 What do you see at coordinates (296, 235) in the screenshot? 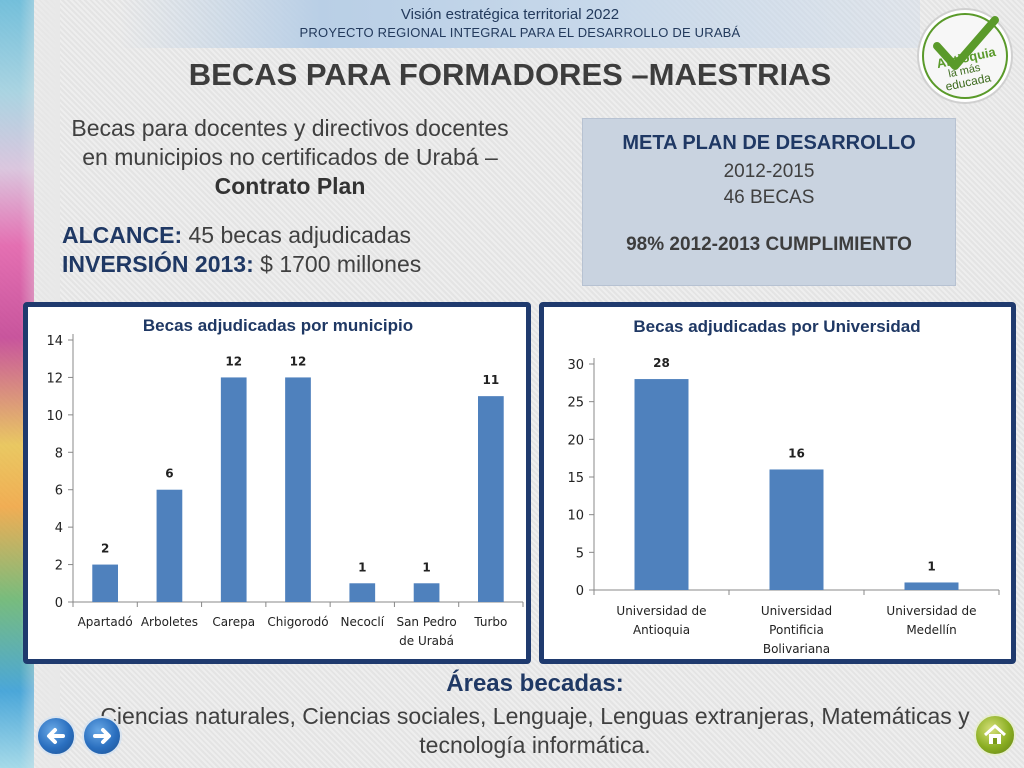
I see `scope-value: 45 becas adjudicadas` at bounding box center [296, 235].